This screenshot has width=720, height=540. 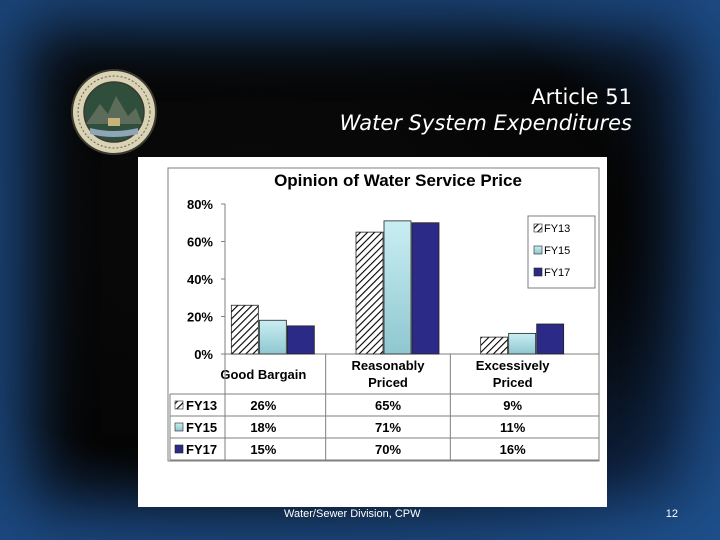 I want to click on slide-title: Article 51 Water System Expenditures, so click(x=486, y=110).